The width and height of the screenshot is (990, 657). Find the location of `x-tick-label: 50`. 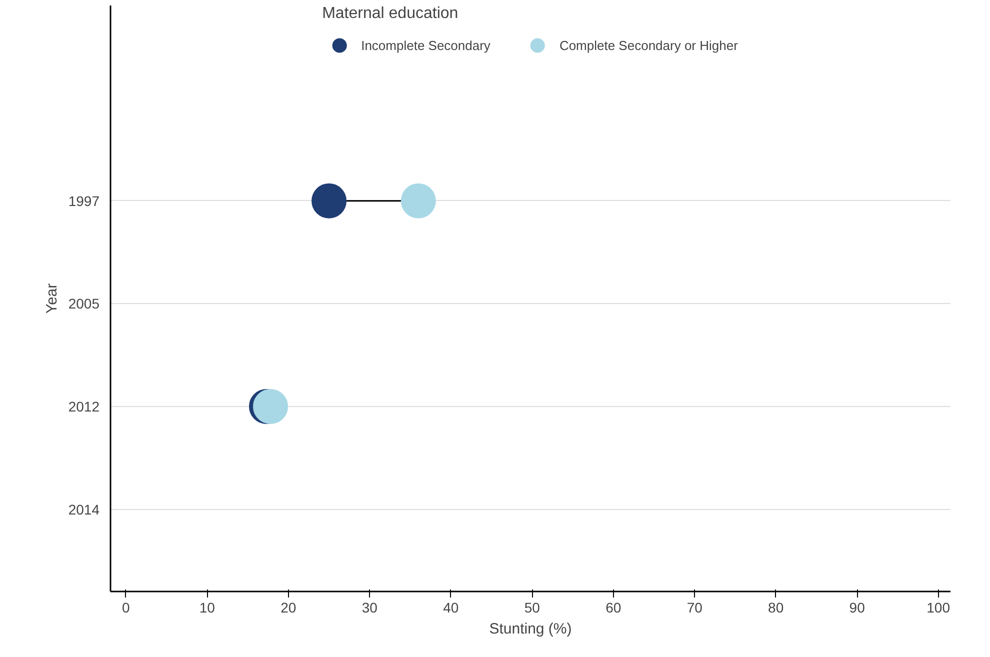

x-tick-label: 50 is located at coordinates (532, 608).